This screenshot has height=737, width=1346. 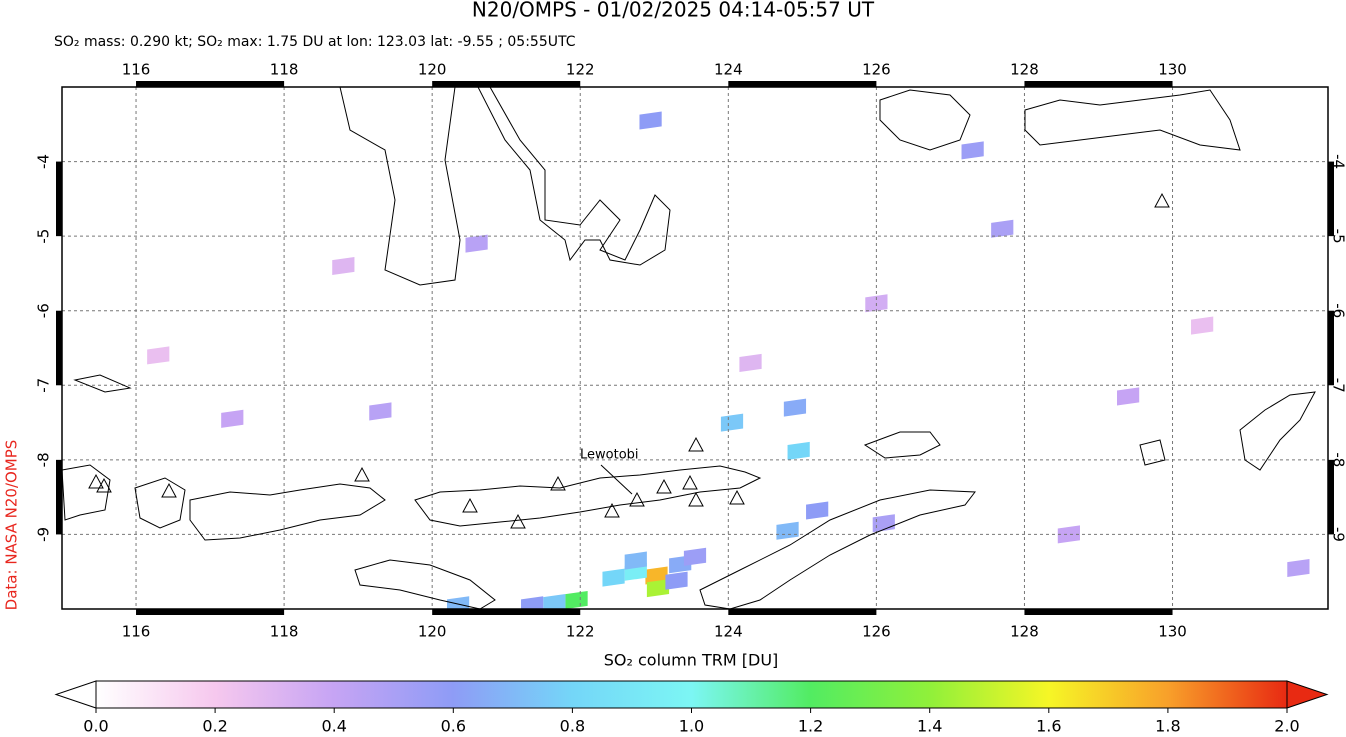 What do you see at coordinates (75, 694) in the screenshot?
I see `colorbar-under` at bounding box center [75, 694].